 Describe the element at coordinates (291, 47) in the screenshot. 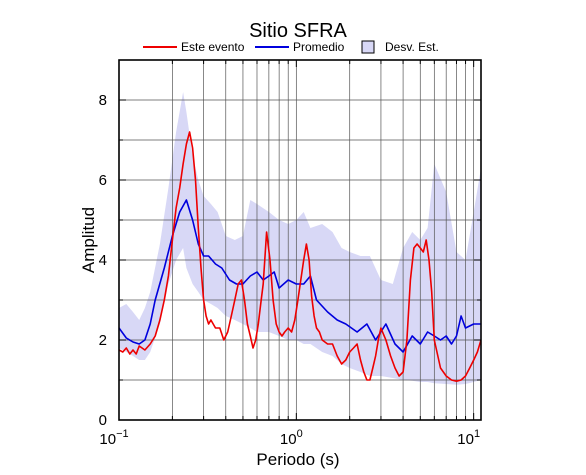

I see `legend: Este evento Promedio Desv. Est.` at that location.